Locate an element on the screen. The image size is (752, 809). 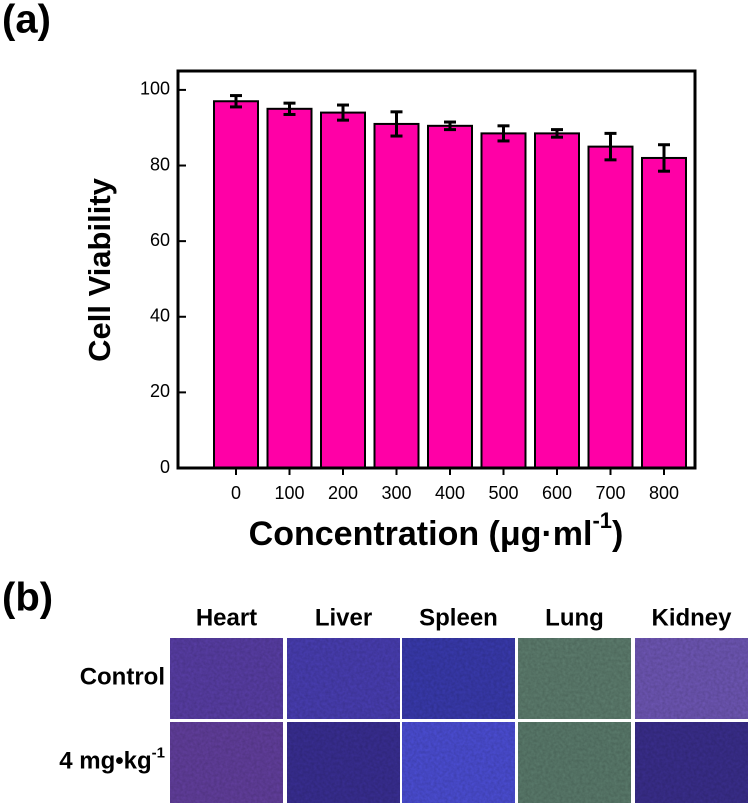
x-label-end: ) is located at coordinates (617, 534).